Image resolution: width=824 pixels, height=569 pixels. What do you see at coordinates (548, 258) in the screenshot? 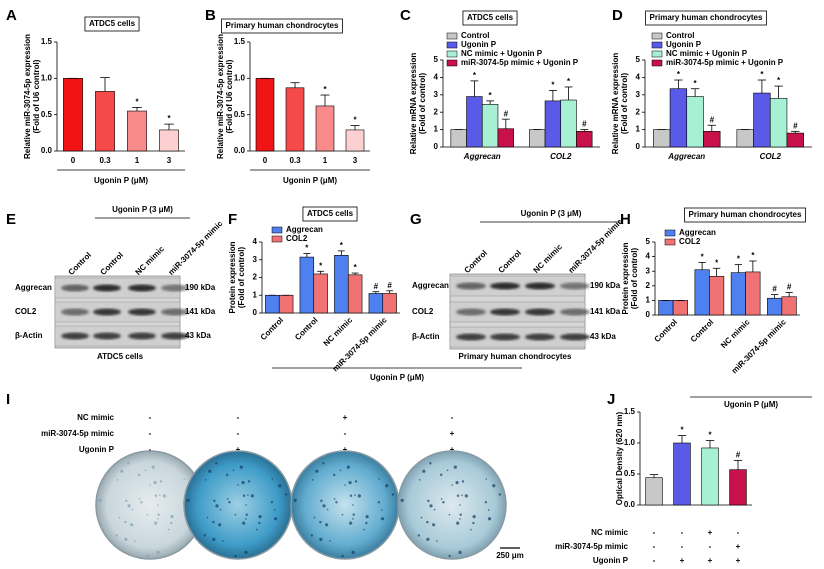
I see `lane-label: NC mimic` at bounding box center [548, 258].